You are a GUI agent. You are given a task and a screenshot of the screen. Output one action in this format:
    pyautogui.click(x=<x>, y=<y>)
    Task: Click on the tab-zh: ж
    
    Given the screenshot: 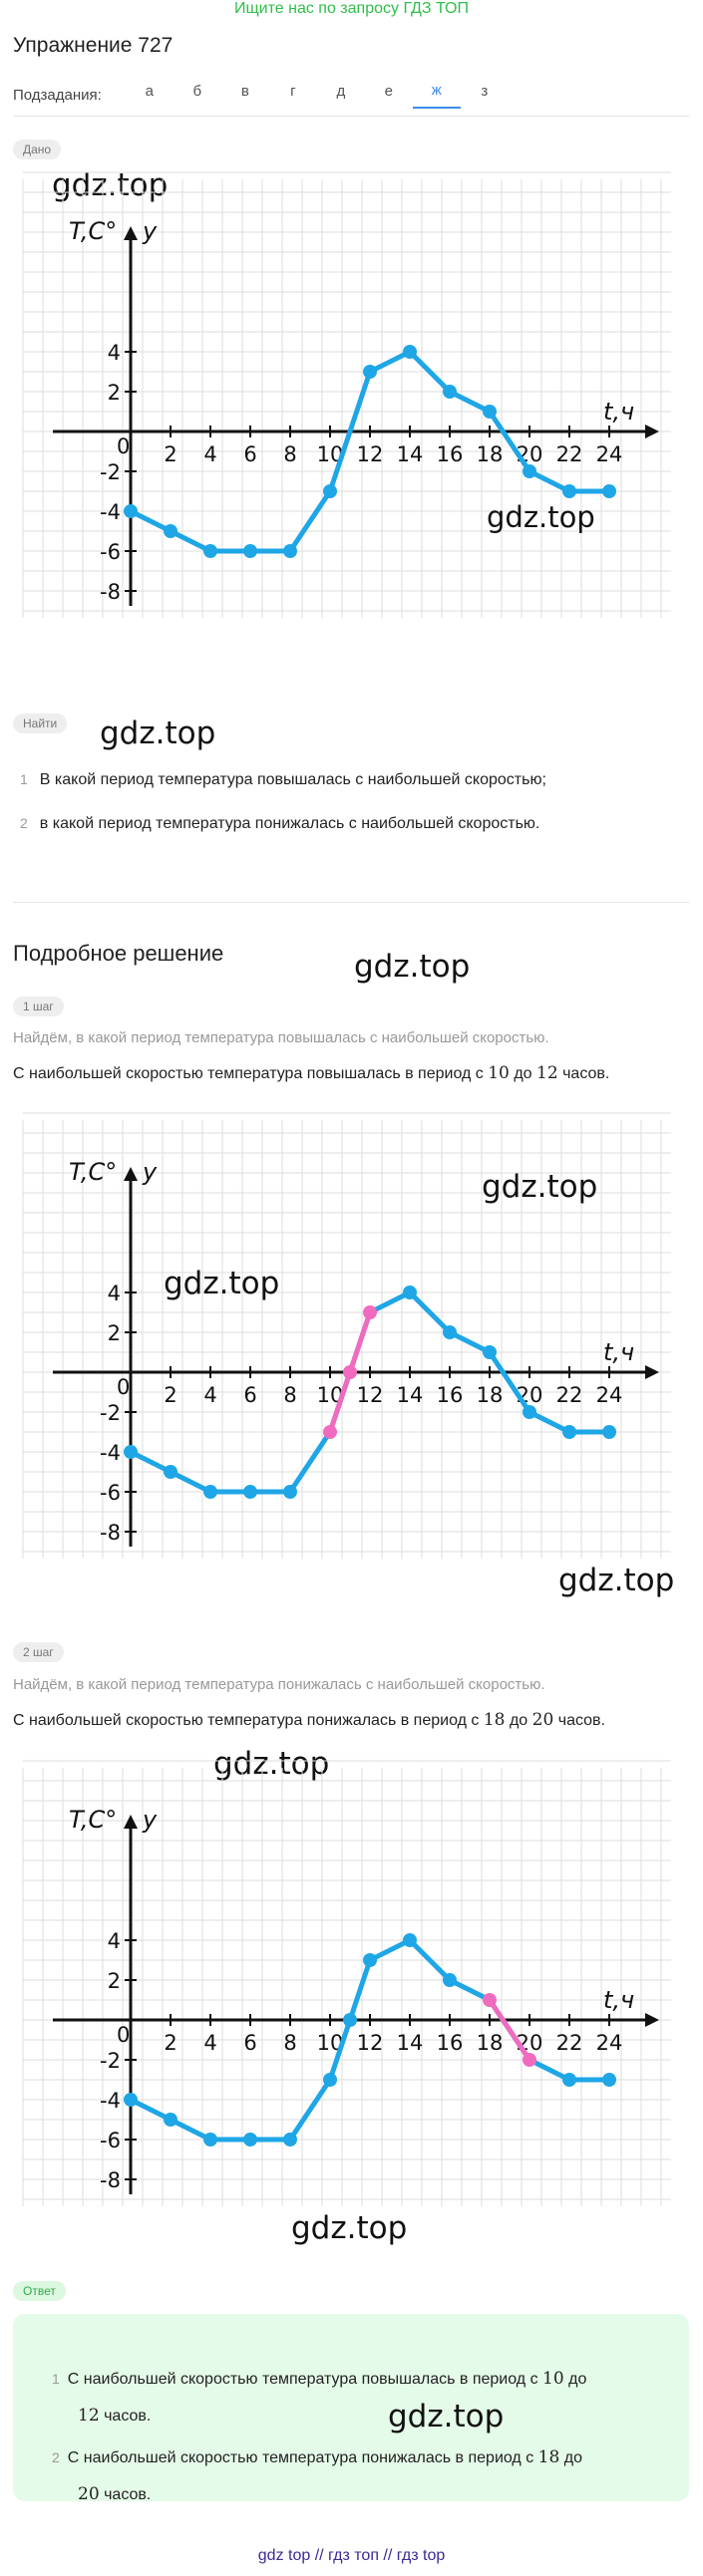 What is the action you would take?
    pyautogui.click(x=436, y=95)
    